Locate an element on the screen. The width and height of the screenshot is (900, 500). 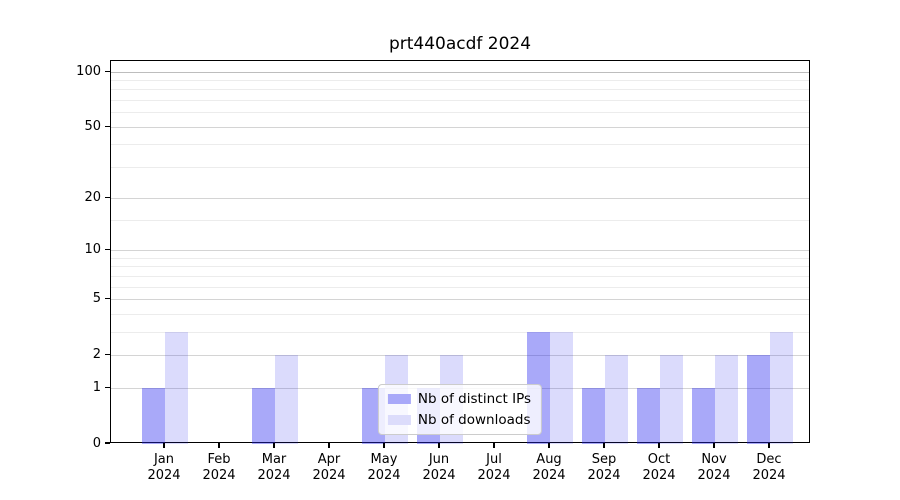
x-tick-label-jun-2024: Jun 2024 is located at coordinates (439, 467).